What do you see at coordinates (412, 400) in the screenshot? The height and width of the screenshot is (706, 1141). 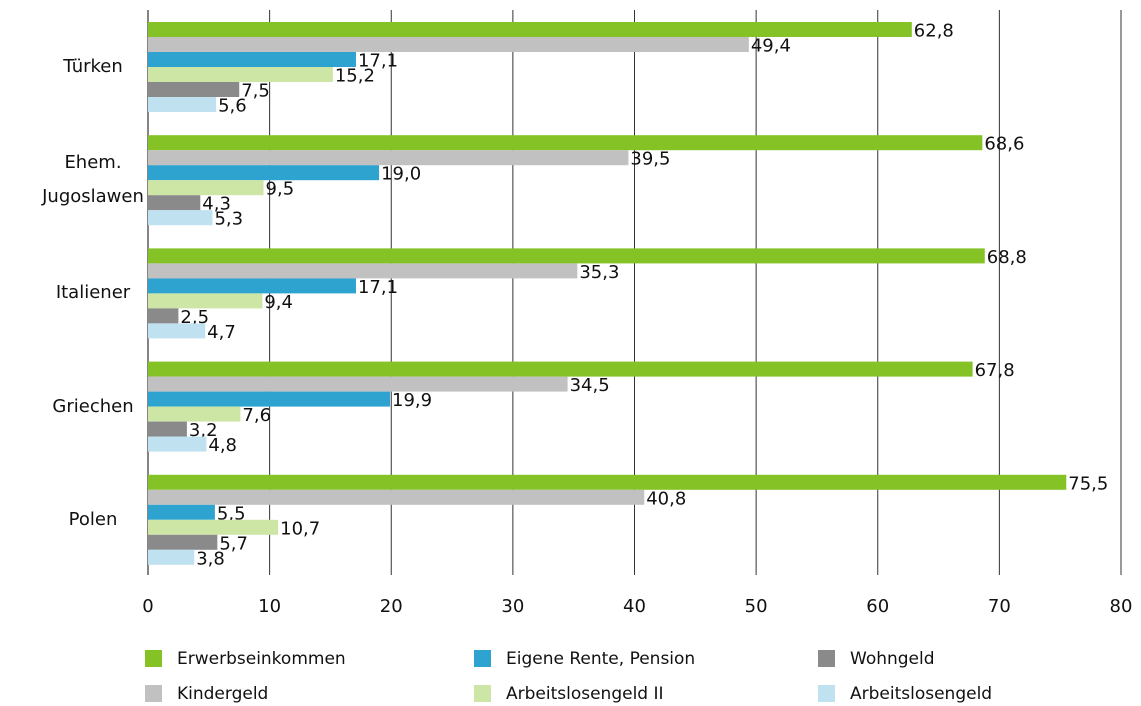 I see `data-label: 19,9` at bounding box center [412, 400].